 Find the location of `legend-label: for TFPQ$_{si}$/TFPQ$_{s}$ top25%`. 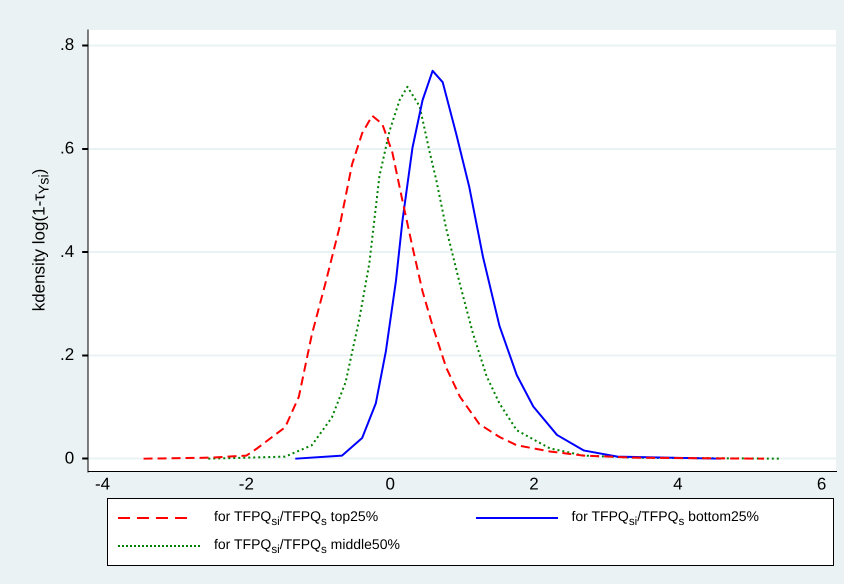

legend-label: for TFPQ$_{si}$/TFPQ$_{s}$ top25% is located at coordinates (296, 518).